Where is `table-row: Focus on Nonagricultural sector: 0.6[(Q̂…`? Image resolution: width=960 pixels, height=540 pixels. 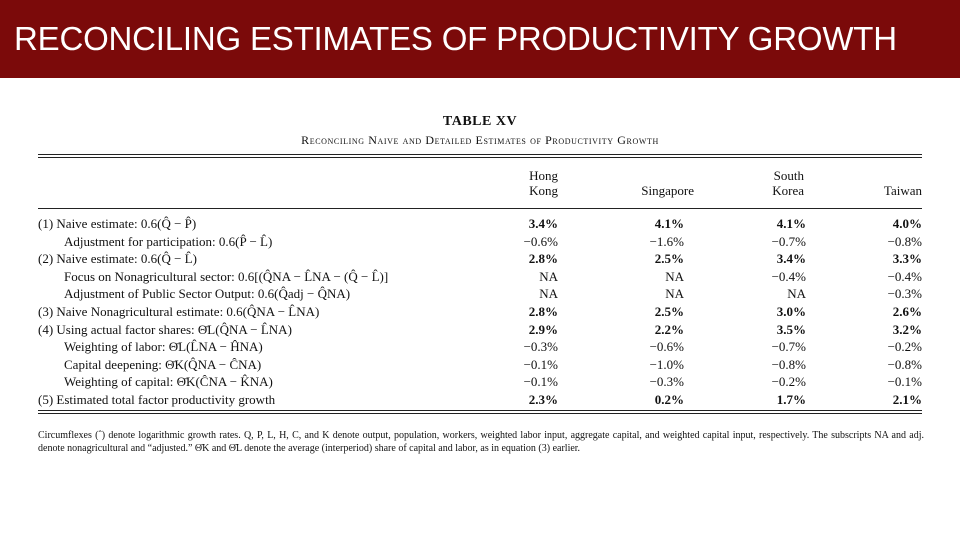
table-row: Focus on Nonagricultural sector: 0.6[(Q̂… is located at coordinates (480, 277).